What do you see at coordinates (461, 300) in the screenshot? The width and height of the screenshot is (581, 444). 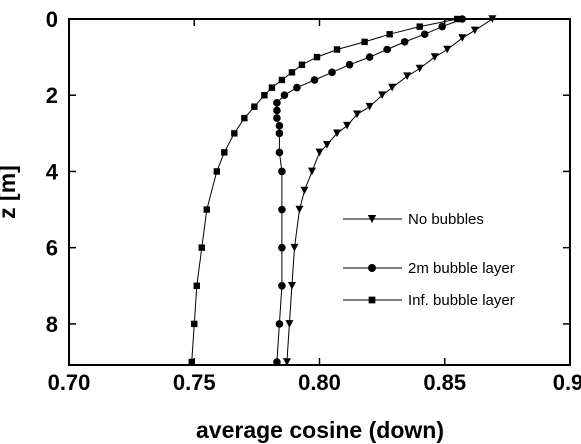 I see `legend-label: Inf. bubble layer` at bounding box center [461, 300].